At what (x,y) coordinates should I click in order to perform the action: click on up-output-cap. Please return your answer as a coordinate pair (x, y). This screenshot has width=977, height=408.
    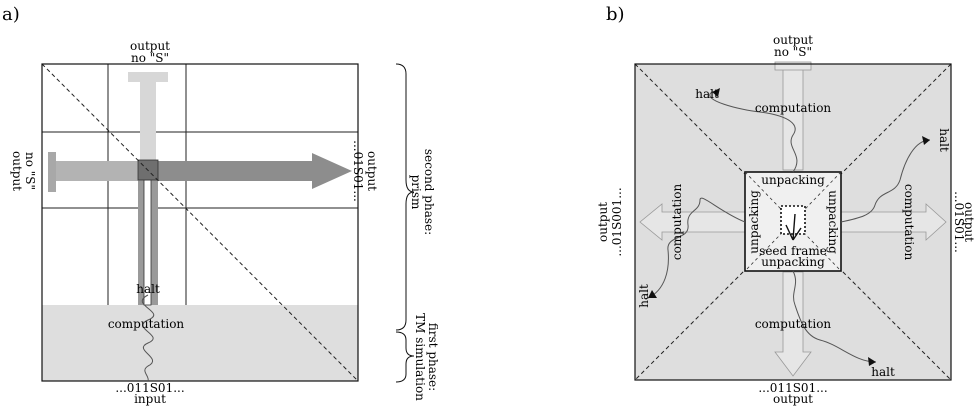
    Looking at the image, I should click on (148, 77).